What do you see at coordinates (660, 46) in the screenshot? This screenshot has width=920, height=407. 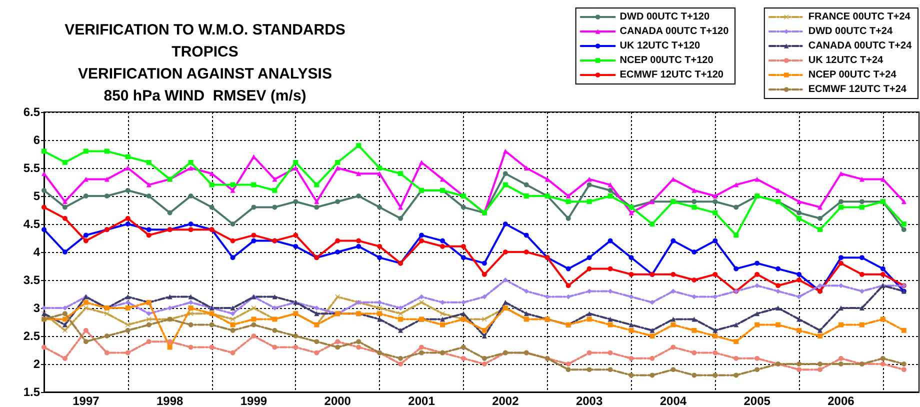 I see `legend-label: UK 12UTC T+120` at bounding box center [660, 46].